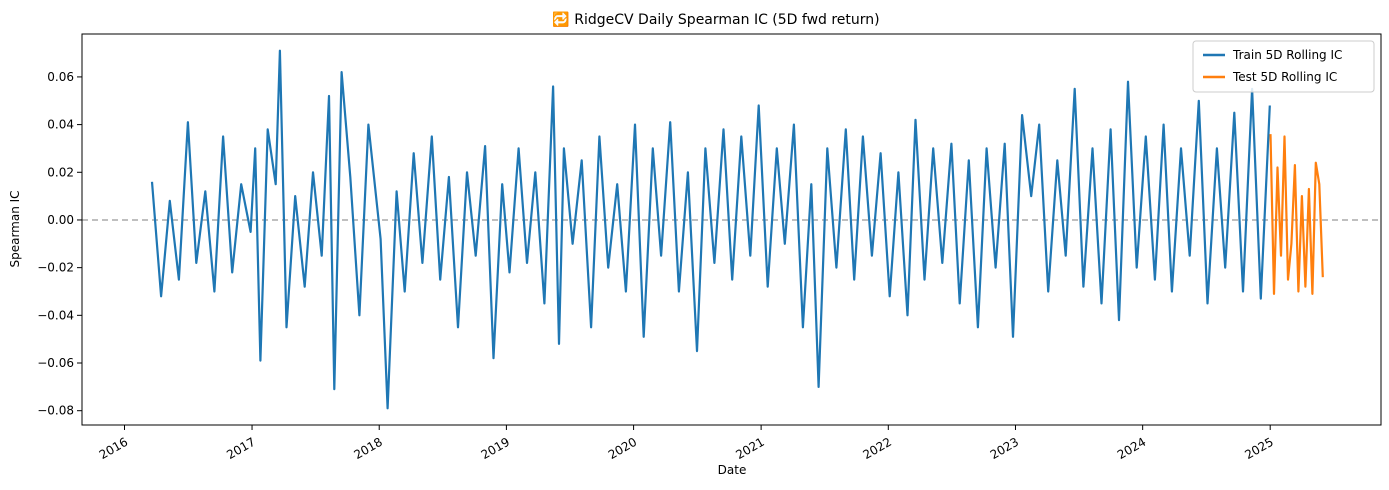  What do you see at coordinates (60, 220) in the screenshot?
I see `y-tick-label: 0.00` at bounding box center [60, 220].